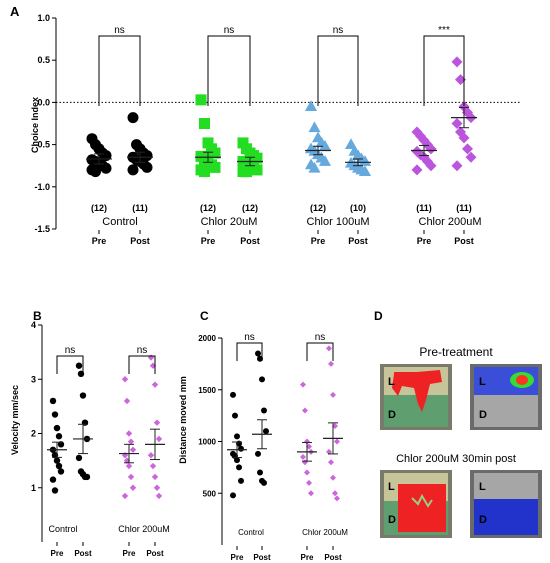  What do you see at coordinates (37, 316) in the screenshot?
I see `panel-label-b: B` at bounding box center [37, 316].